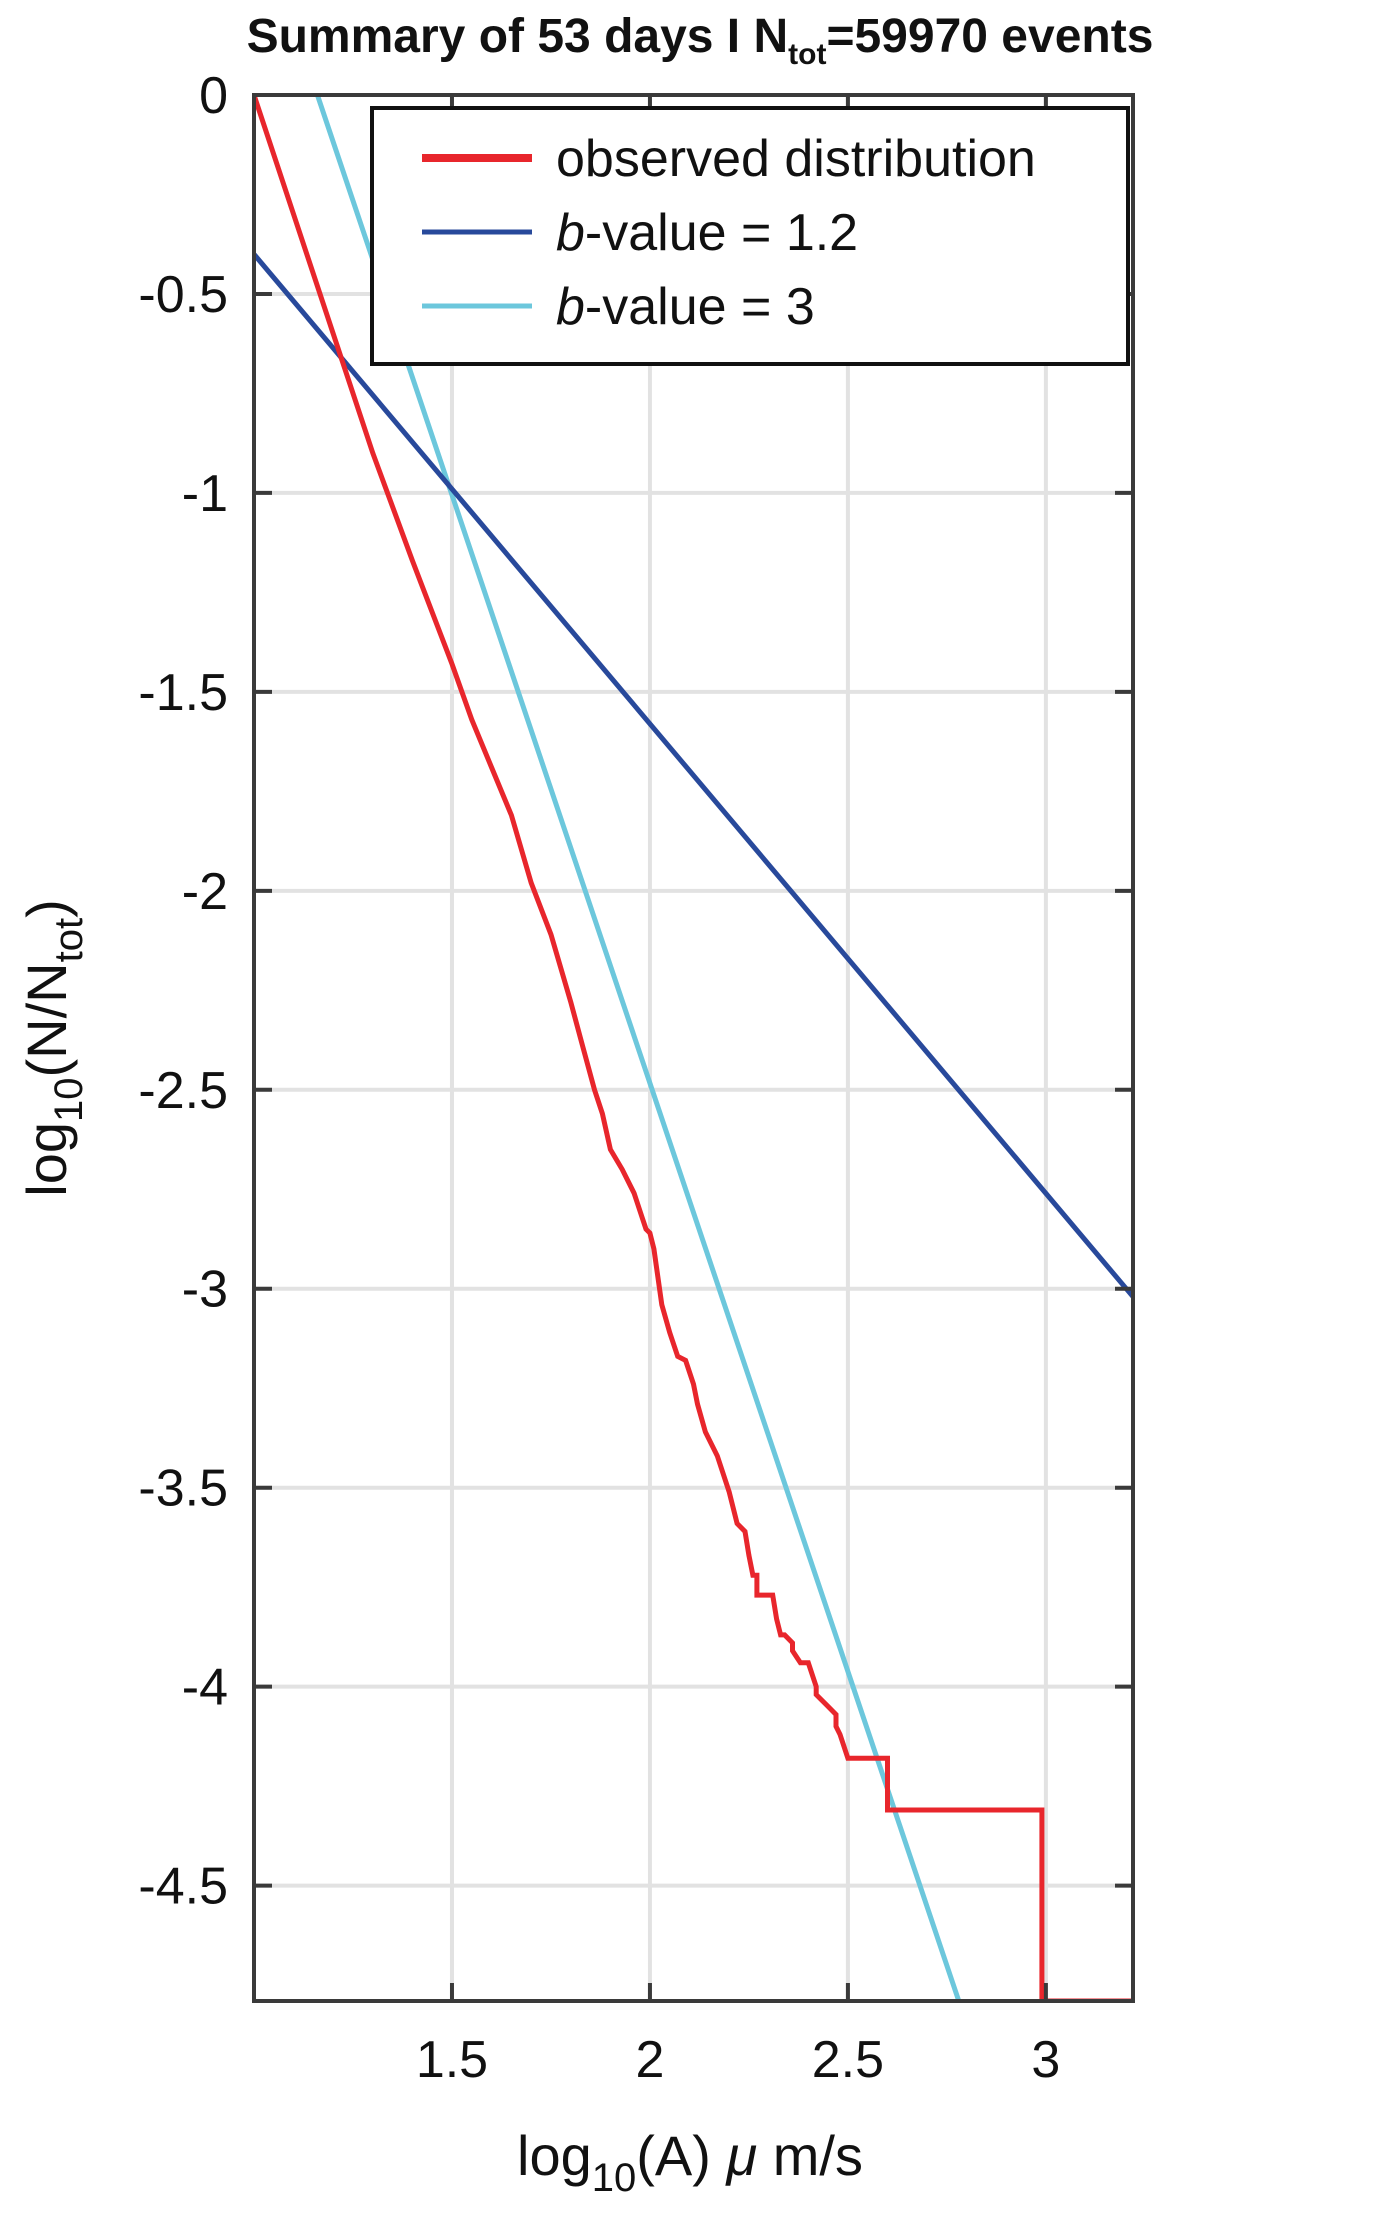  I want to click on legend-label: observed distribution, so click(796, 159).